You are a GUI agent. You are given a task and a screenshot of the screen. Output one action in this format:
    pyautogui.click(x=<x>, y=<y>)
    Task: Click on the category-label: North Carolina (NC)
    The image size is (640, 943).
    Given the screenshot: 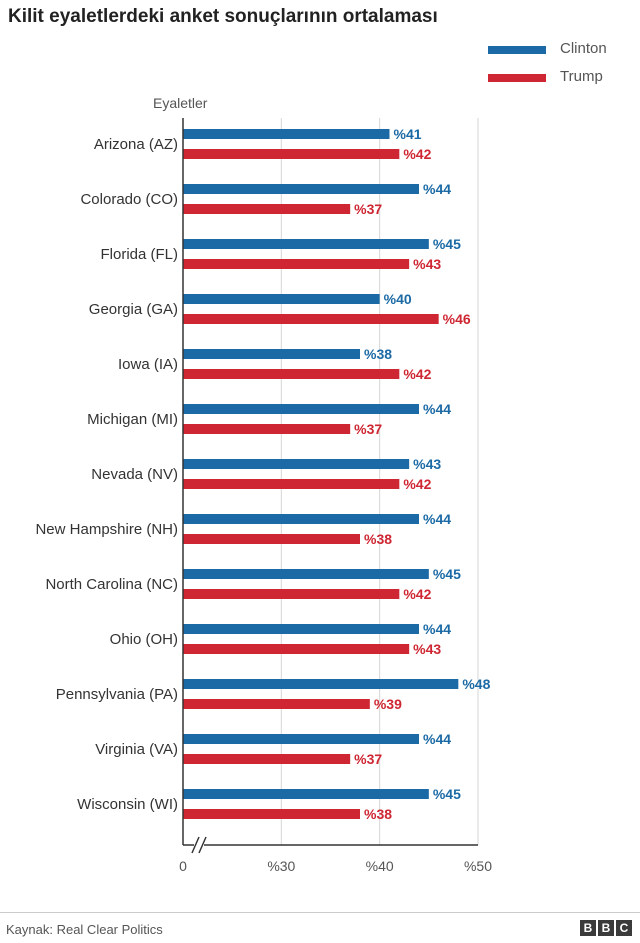 What is the action you would take?
    pyautogui.click(x=111, y=584)
    